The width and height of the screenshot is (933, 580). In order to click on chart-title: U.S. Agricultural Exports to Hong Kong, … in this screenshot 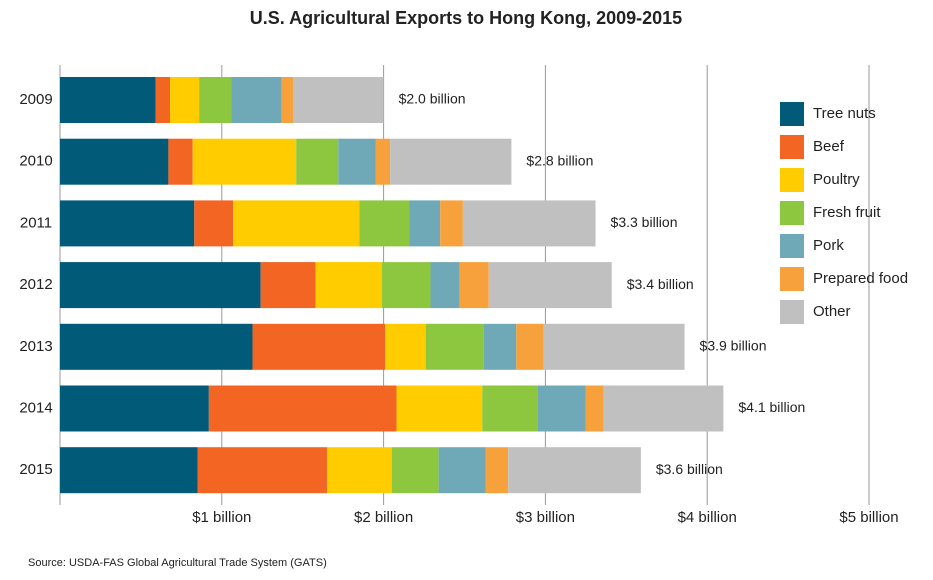, I will do `click(466, 18)`.